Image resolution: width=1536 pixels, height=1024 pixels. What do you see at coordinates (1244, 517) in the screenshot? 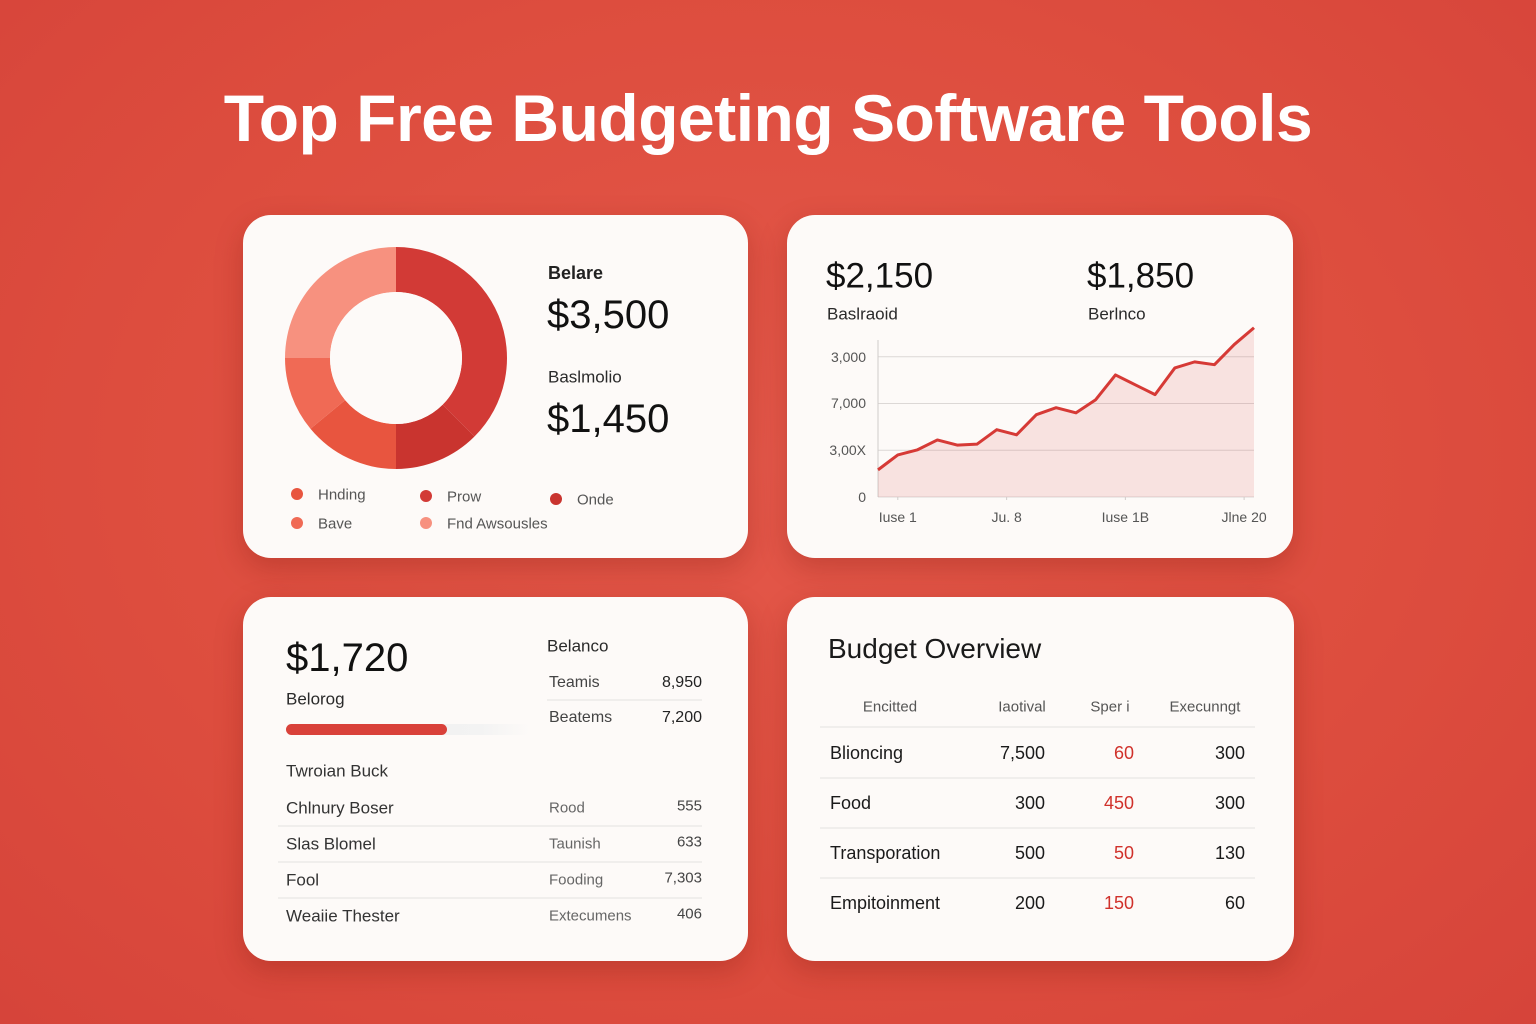
I see `x-tick-label: Jlne 20` at bounding box center [1244, 517].